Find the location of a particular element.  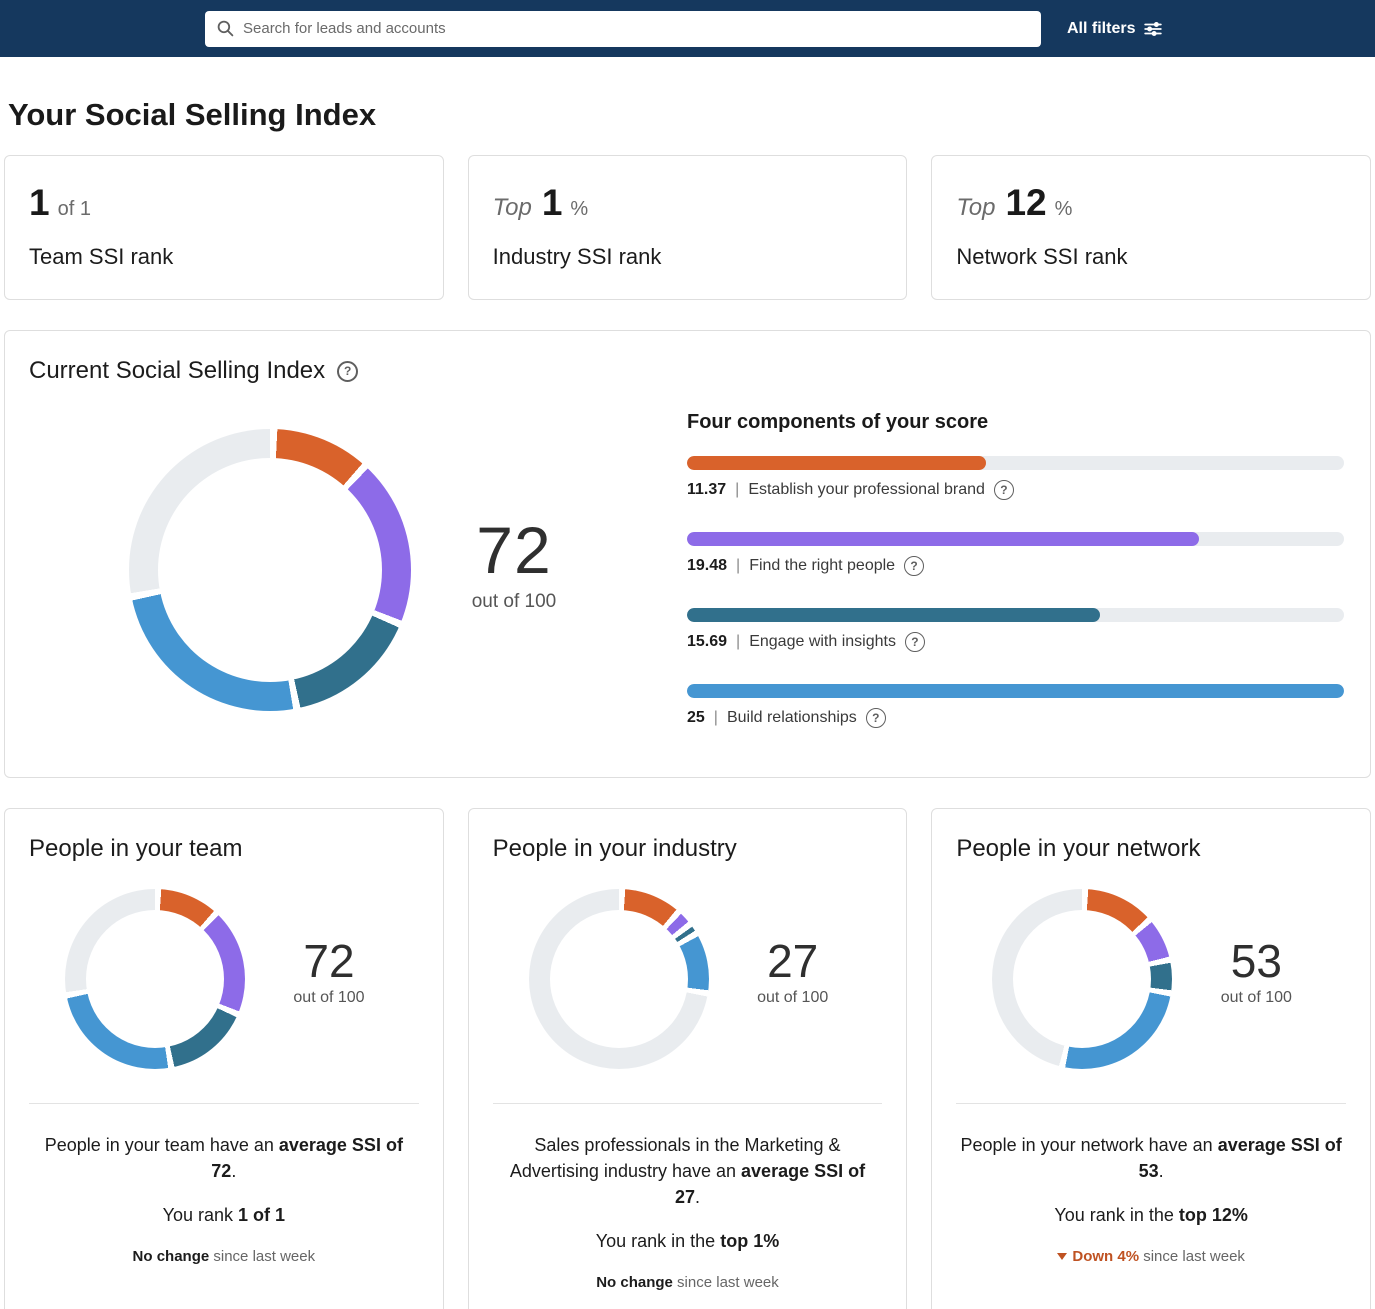

search-icon is located at coordinates (225, 28).